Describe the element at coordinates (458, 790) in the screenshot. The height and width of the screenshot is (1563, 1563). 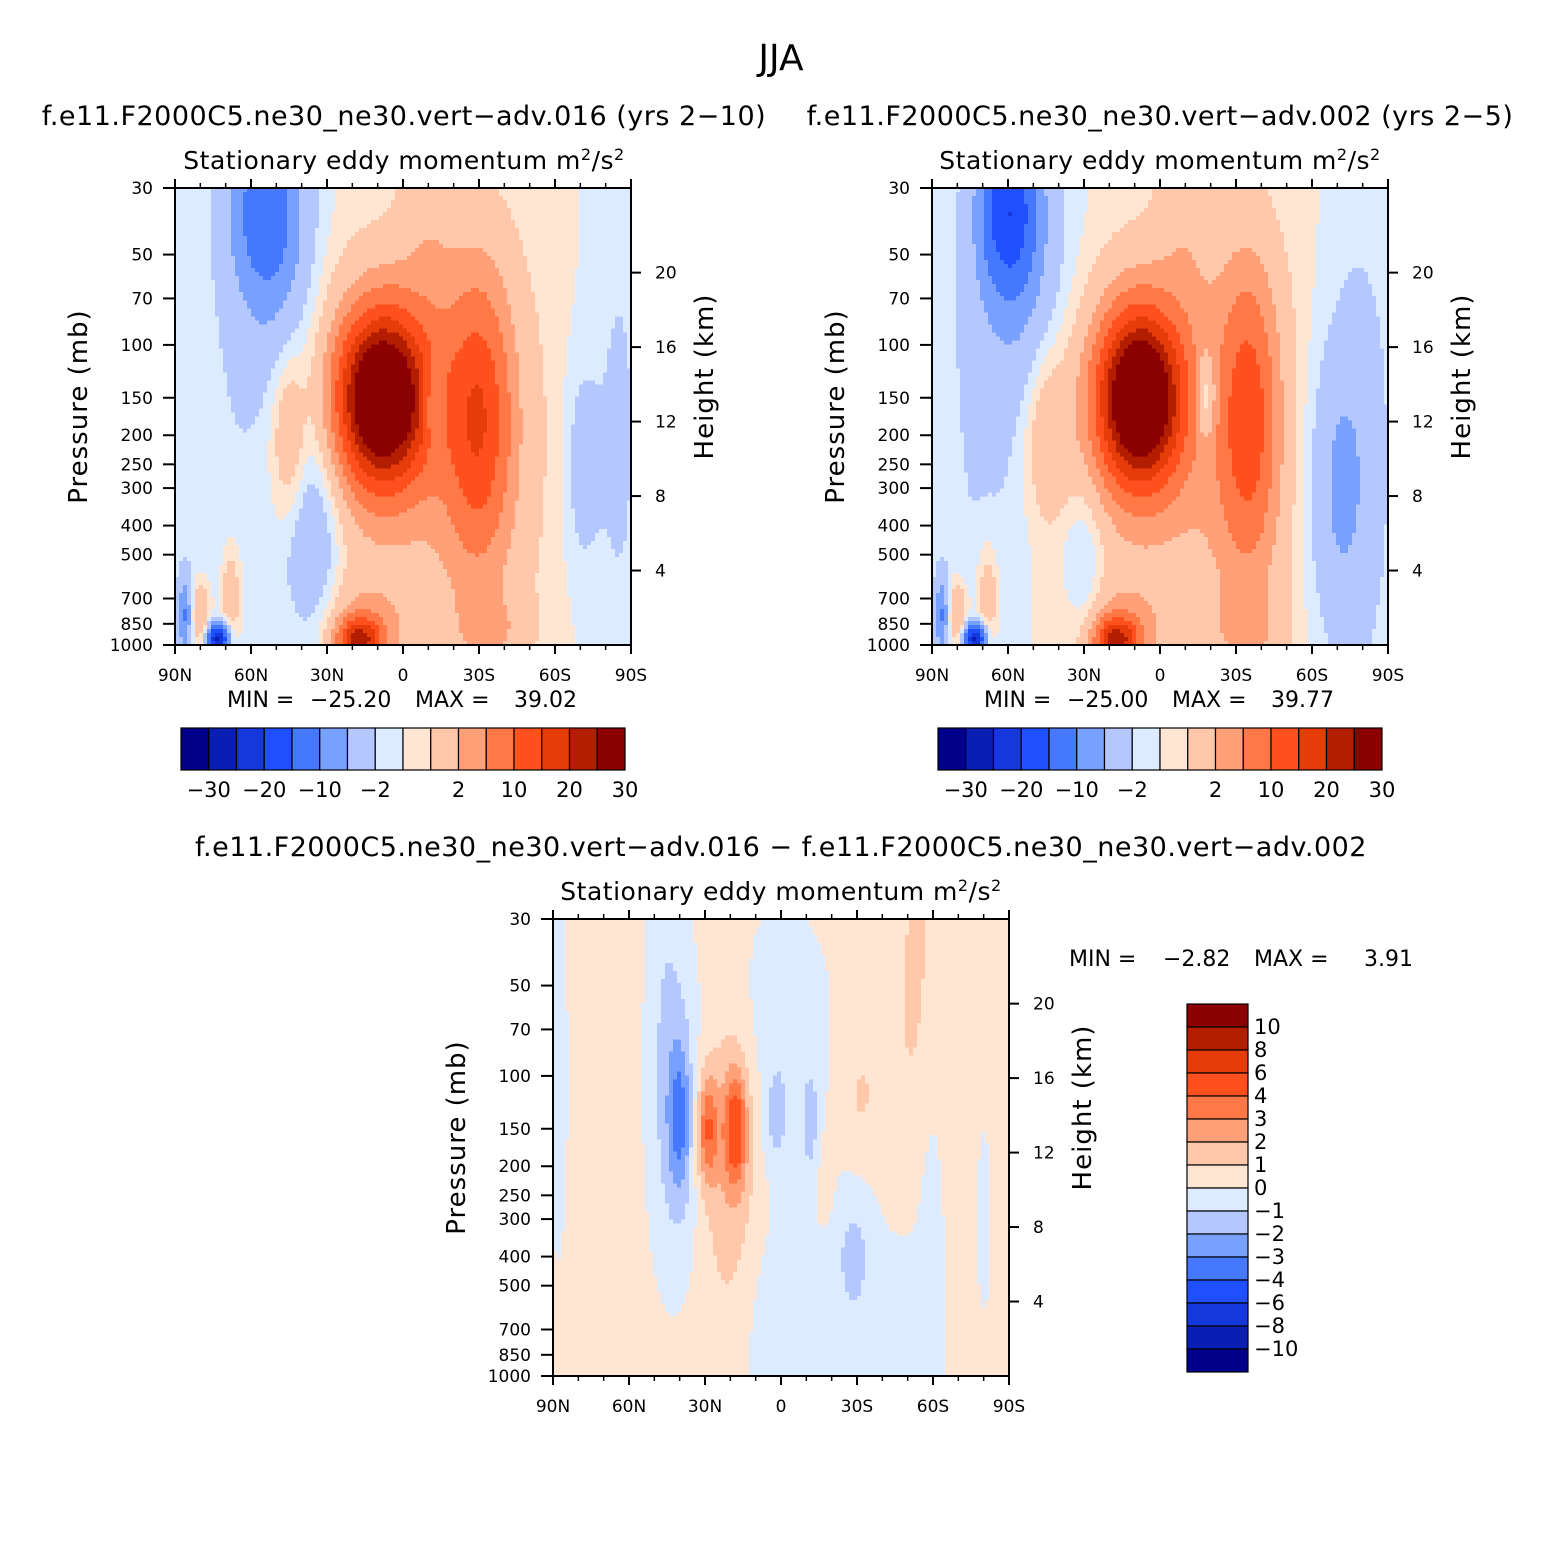
I see `colorbar-label: 2` at that location.